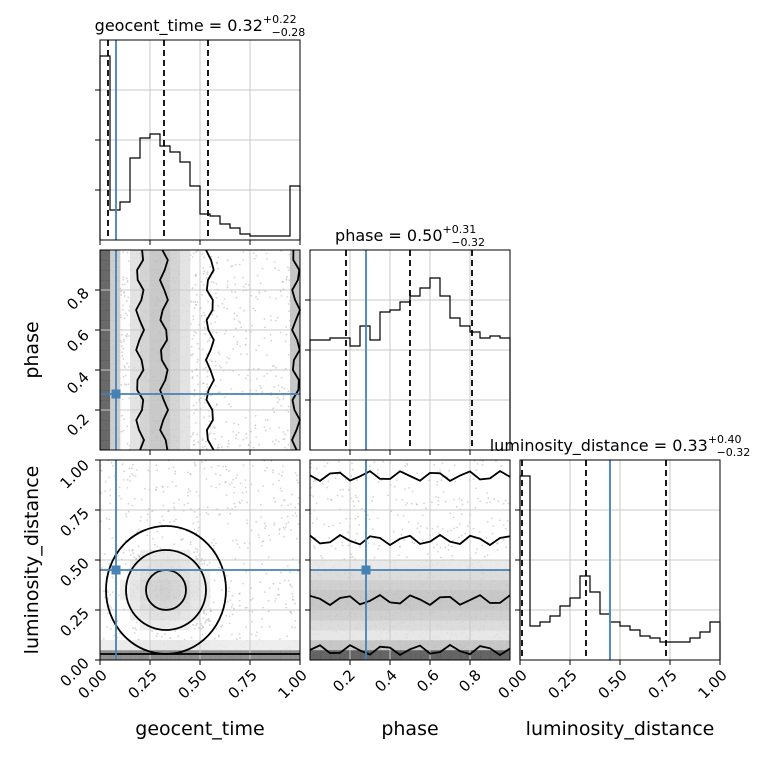 Image resolution: width=760 pixels, height=760 pixels. What do you see at coordinates (620, 567) in the screenshot?
I see `luminosity-distance-hist-step` at bounding box center [620, 567].